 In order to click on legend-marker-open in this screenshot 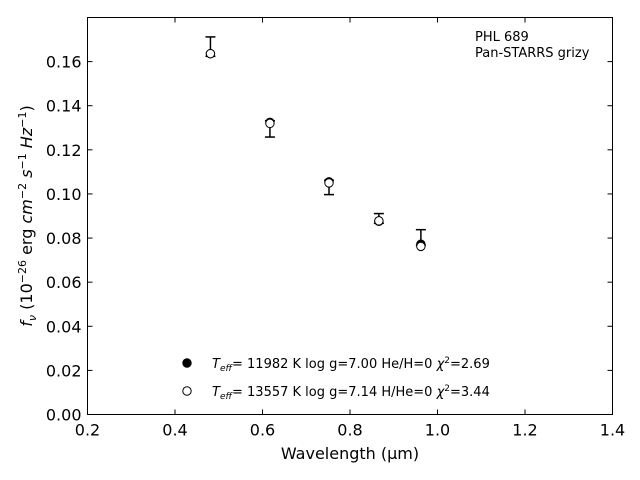, I will do `click(187, 391)`.